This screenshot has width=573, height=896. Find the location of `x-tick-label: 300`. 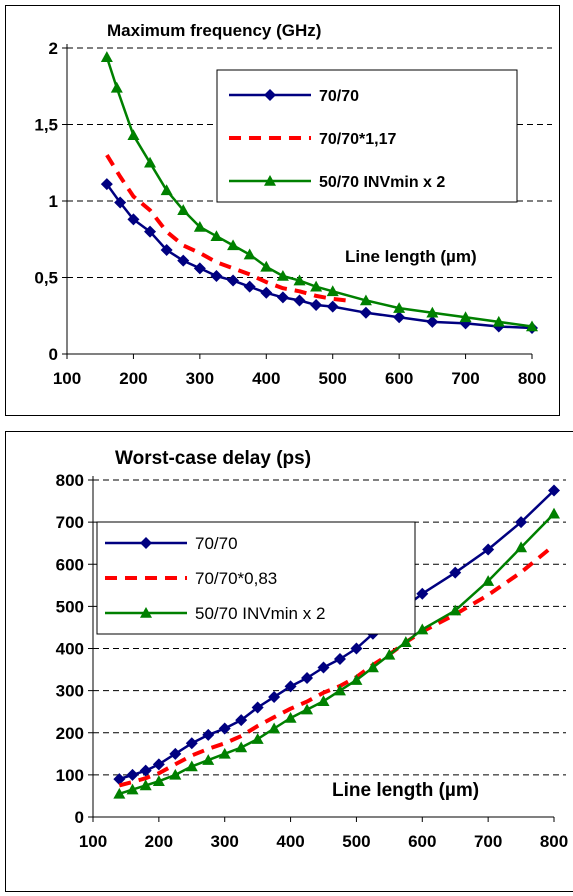

x-tick-label: 300 is located at coordinates (225, 841).